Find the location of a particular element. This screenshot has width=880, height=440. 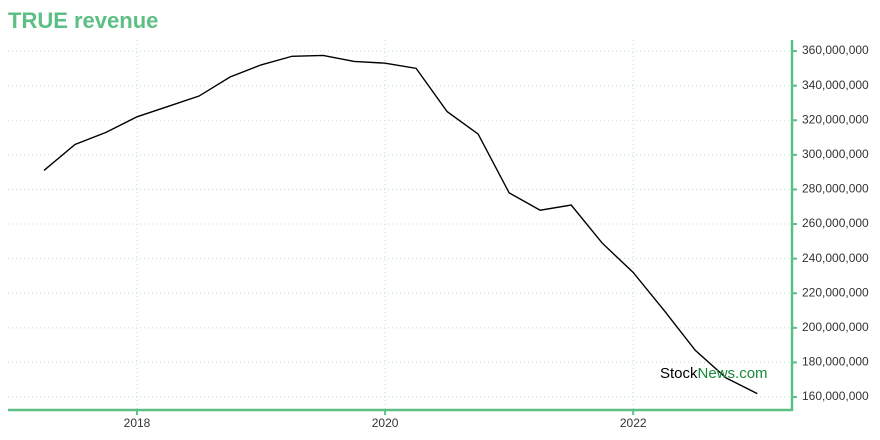

x-tick-label: 2022 is located at coordinates (633, 423).